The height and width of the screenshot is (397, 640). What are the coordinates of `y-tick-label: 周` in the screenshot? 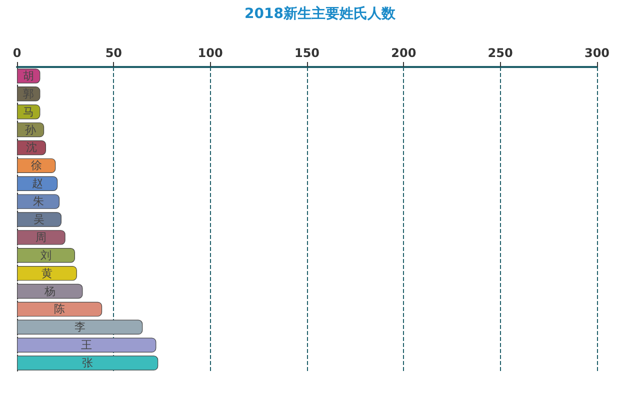 It's located at (41, 237).